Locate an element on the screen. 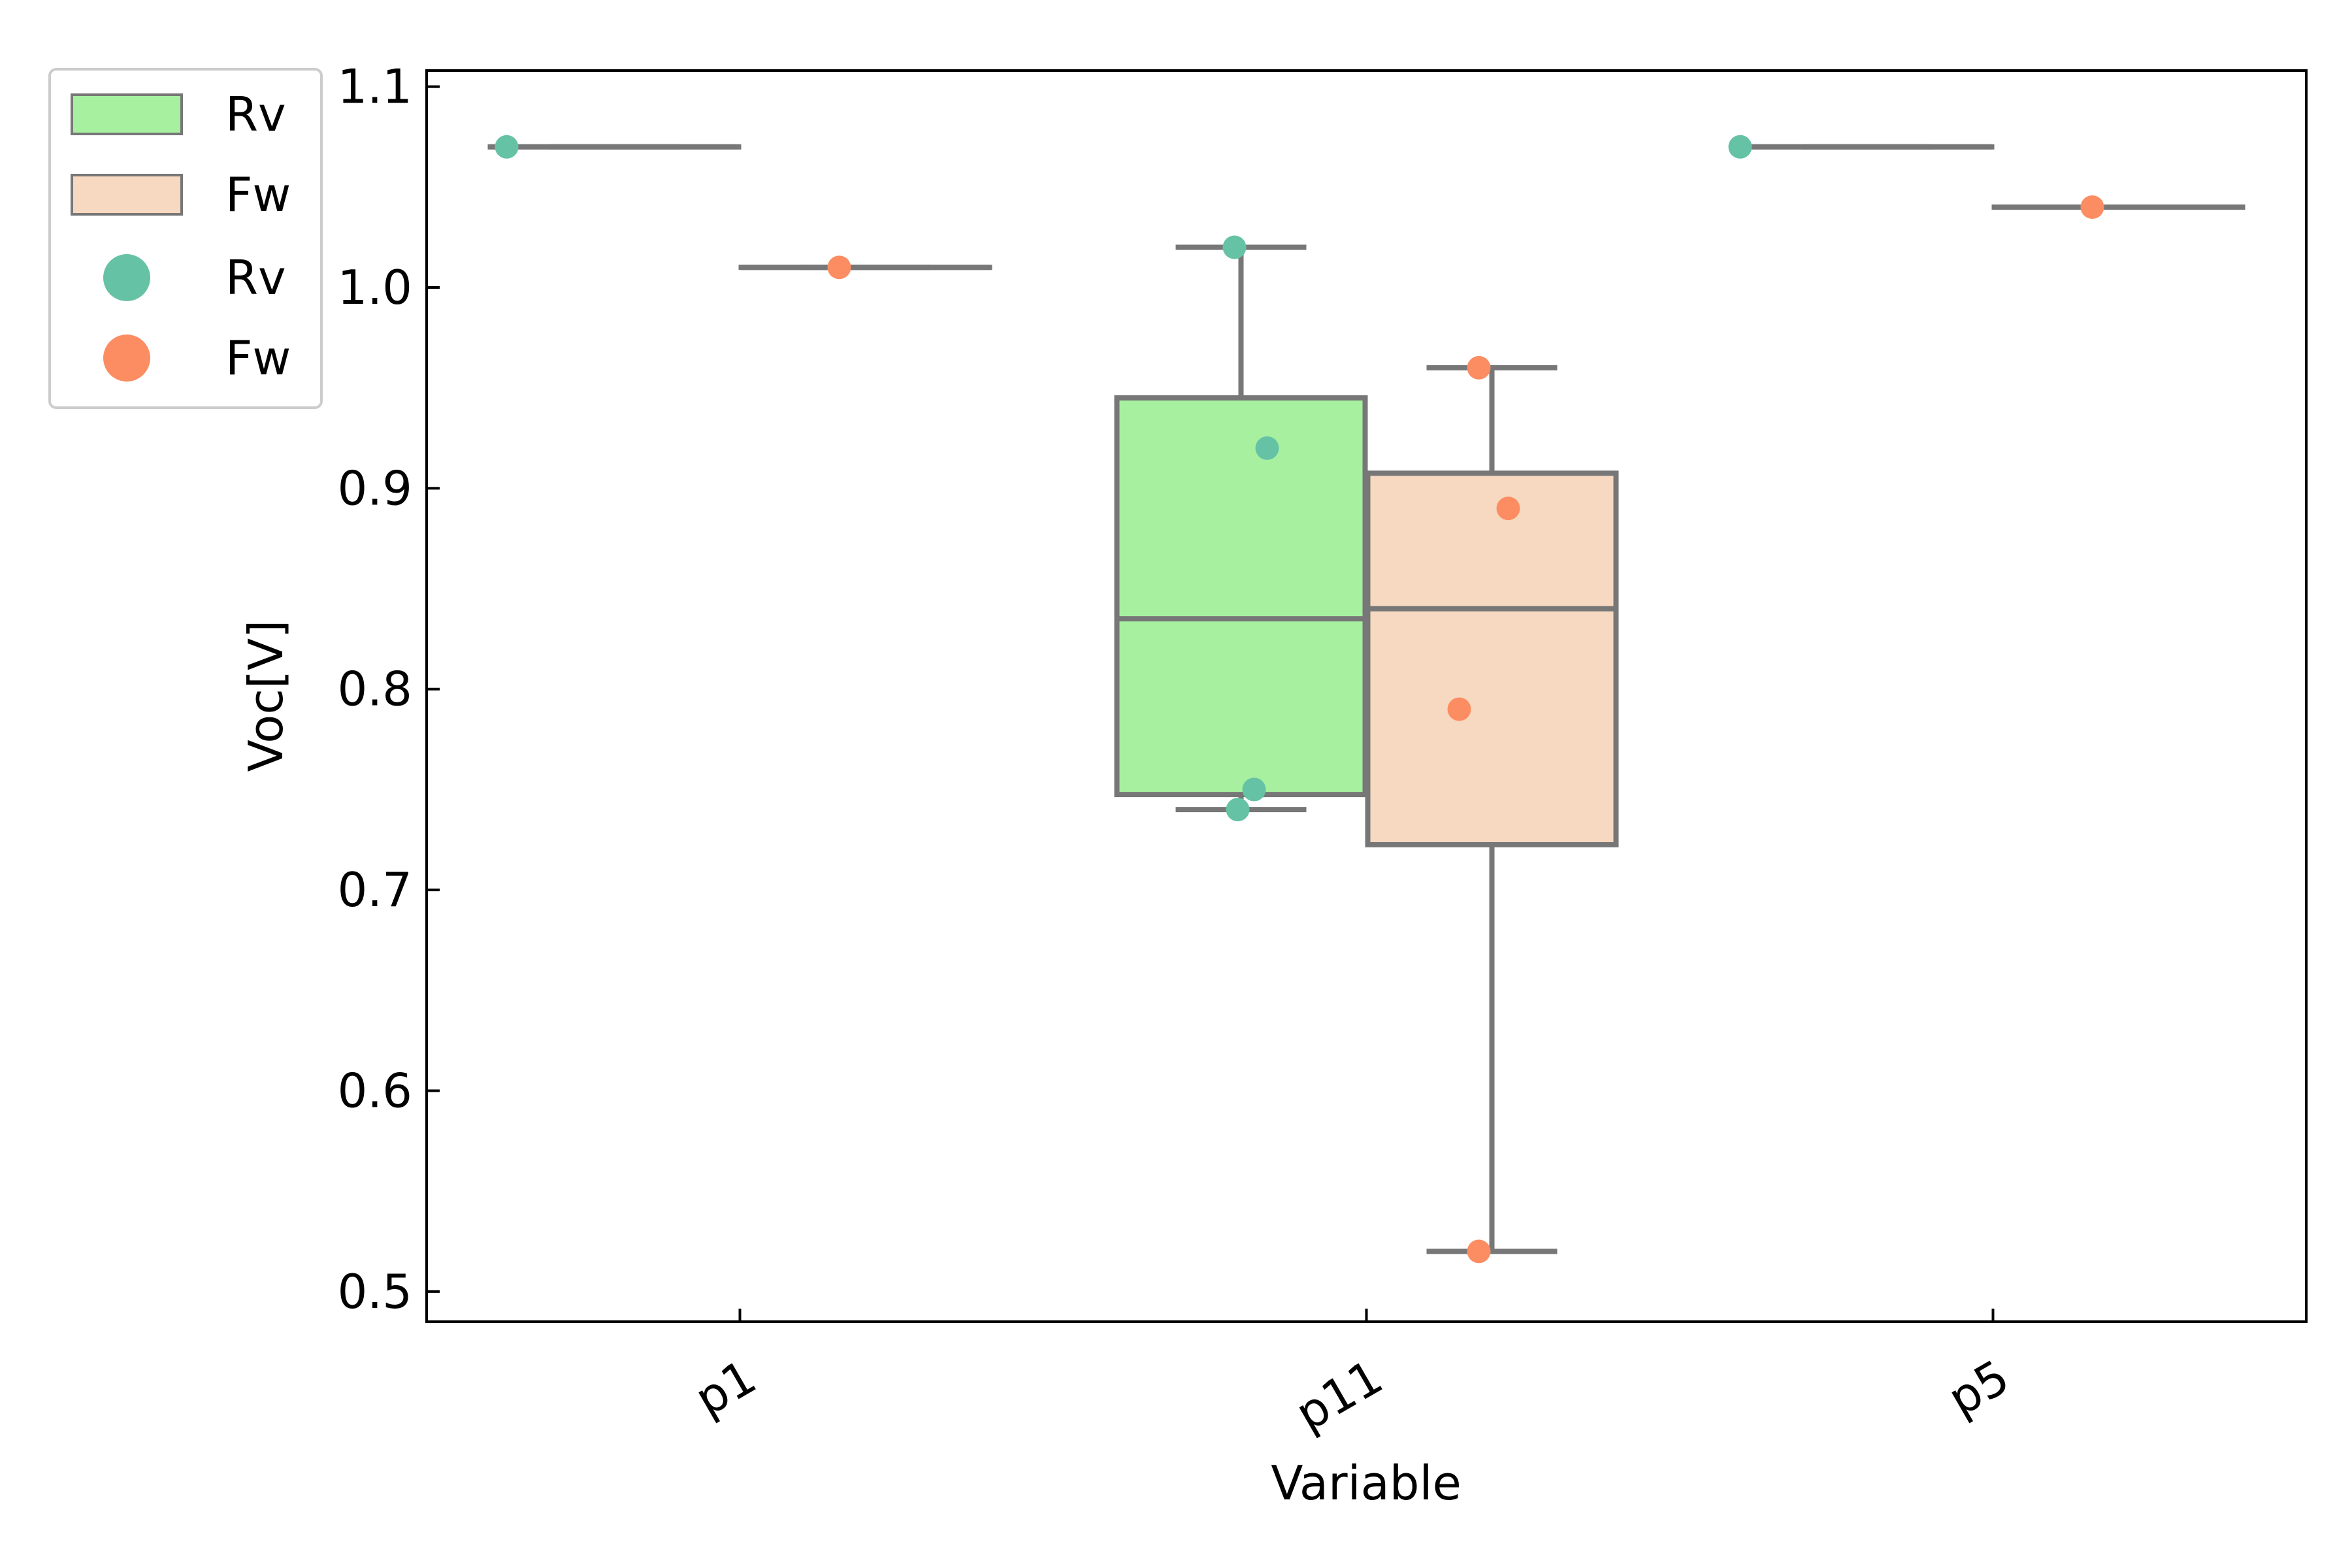 The height and width of the screenshot is (1568, 2352). box-rv-p11 is located at coordinates (1241, 528).